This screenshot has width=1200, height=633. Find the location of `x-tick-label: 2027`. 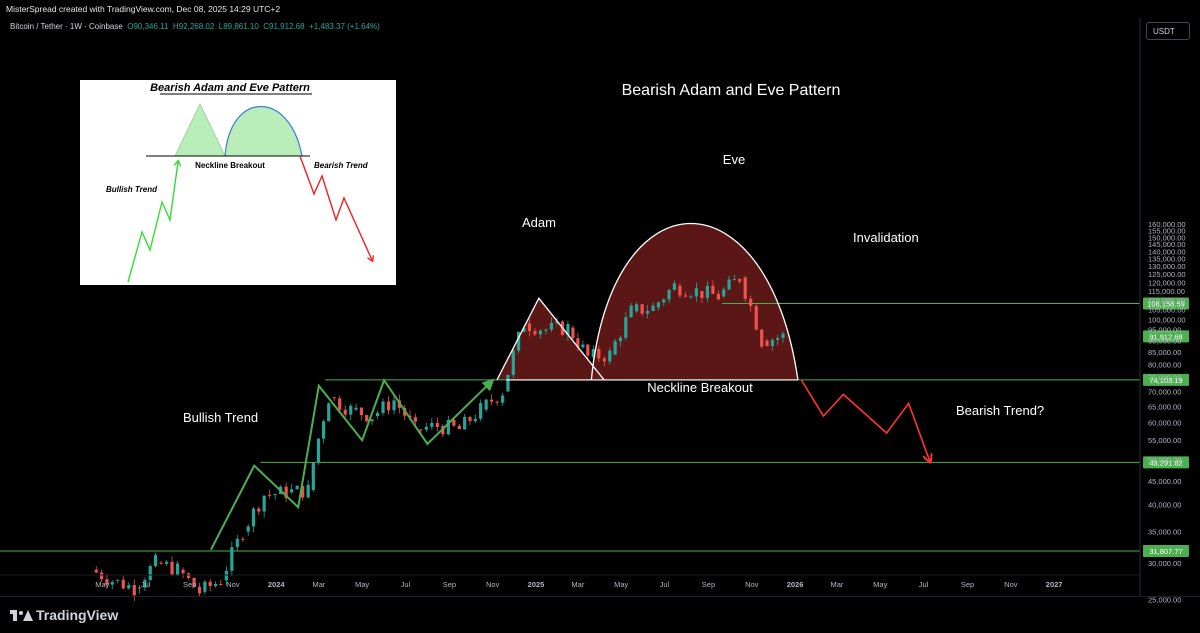

x-tick-label: 2027 is located at coordinates (1054, 584).